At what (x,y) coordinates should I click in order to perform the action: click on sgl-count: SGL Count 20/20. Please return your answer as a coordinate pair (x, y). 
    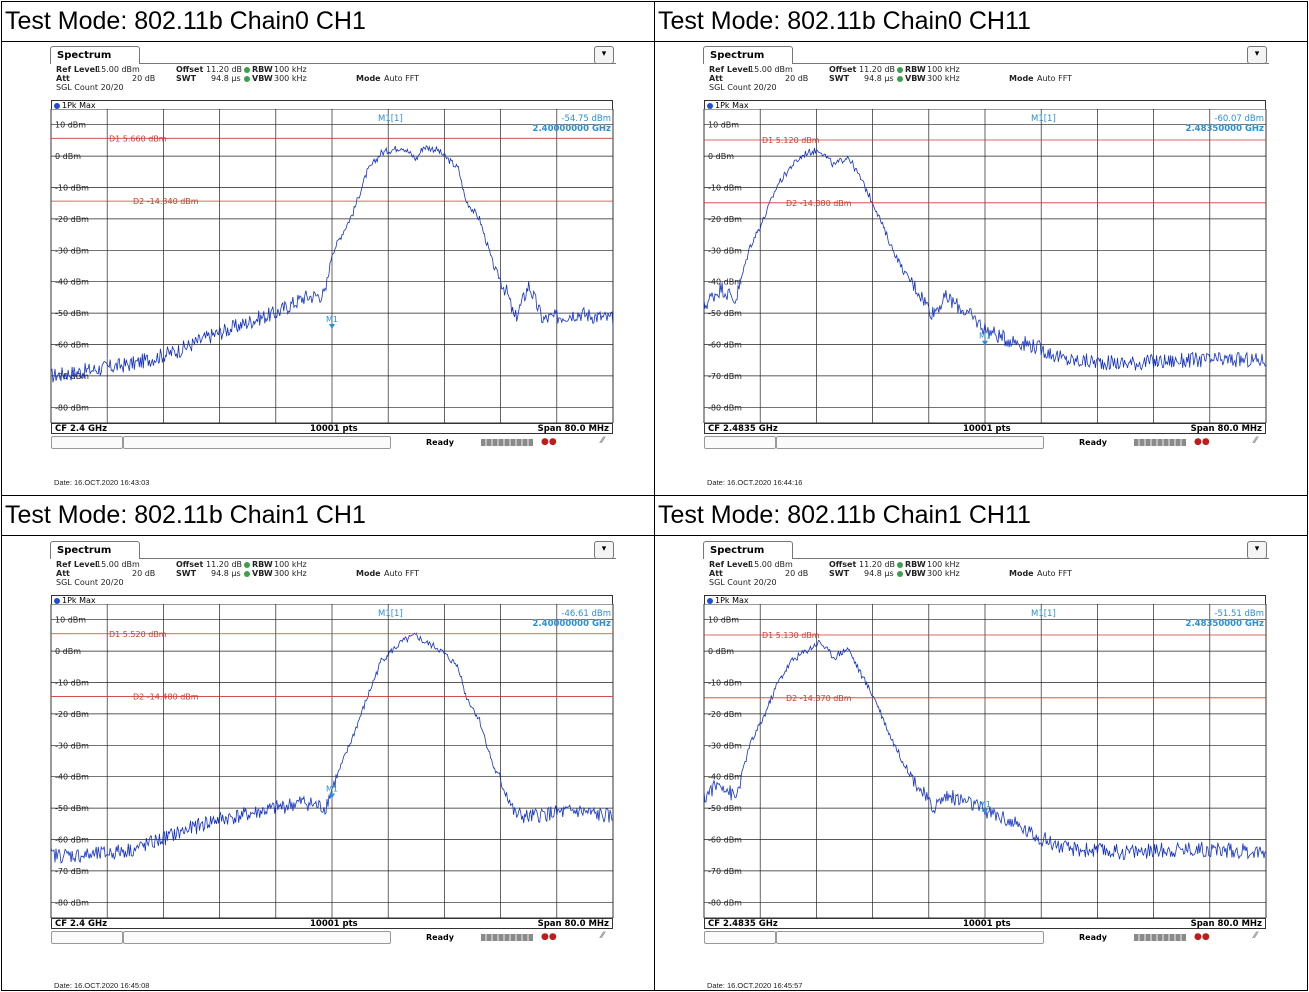
    Looking at the image, I should click on (743, 87).